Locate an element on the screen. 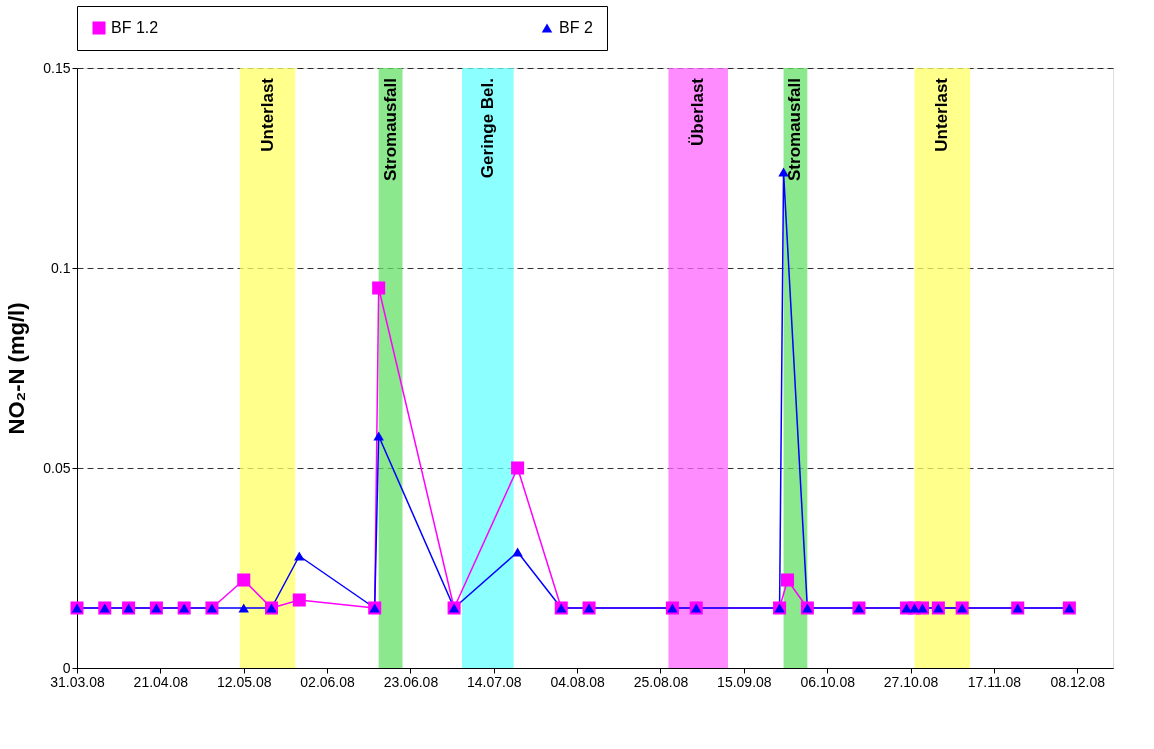 The image size is (1154, 749). y-tick-label: 0 is located at coordinates (66, 667).